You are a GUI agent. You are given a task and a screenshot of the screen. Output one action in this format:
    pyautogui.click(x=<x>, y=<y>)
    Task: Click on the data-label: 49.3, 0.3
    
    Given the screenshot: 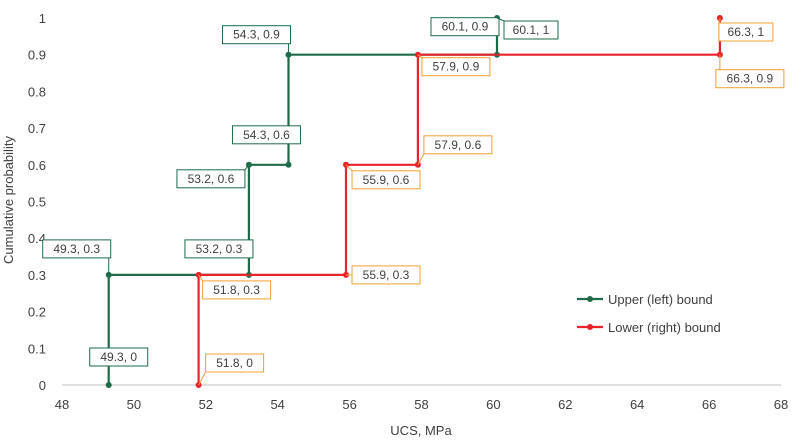 What is the action you would take?
    pyautogui.click(x=77, y=257)
    